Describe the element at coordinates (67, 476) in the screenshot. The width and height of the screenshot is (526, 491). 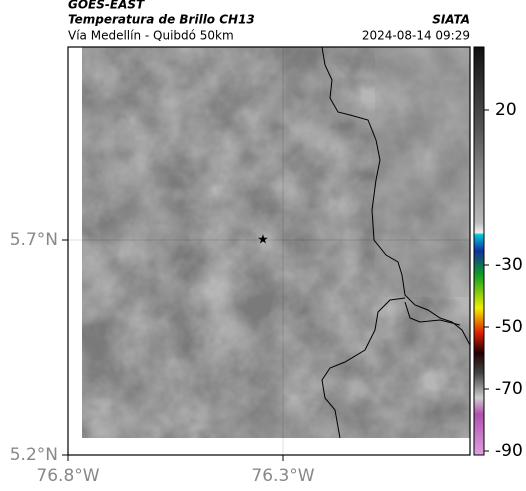
I see `lon-tick-label: 76.8°W` at that location.